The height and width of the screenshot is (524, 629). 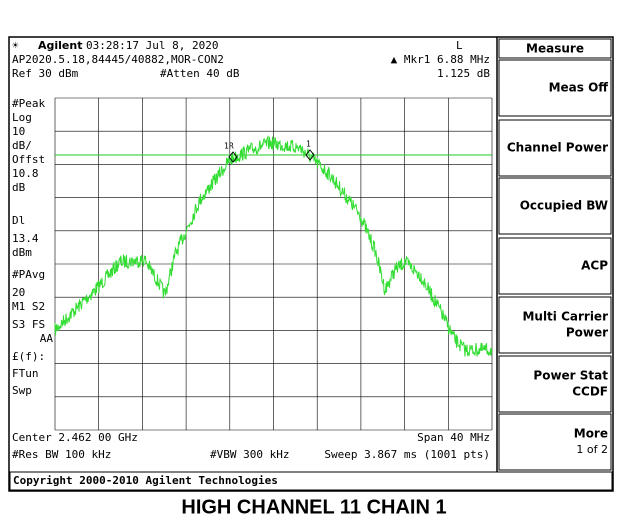 What do you see at coordinates (19, 187) in the screenshot?
I see `side-label: dB` at bounding box center [19, 187].